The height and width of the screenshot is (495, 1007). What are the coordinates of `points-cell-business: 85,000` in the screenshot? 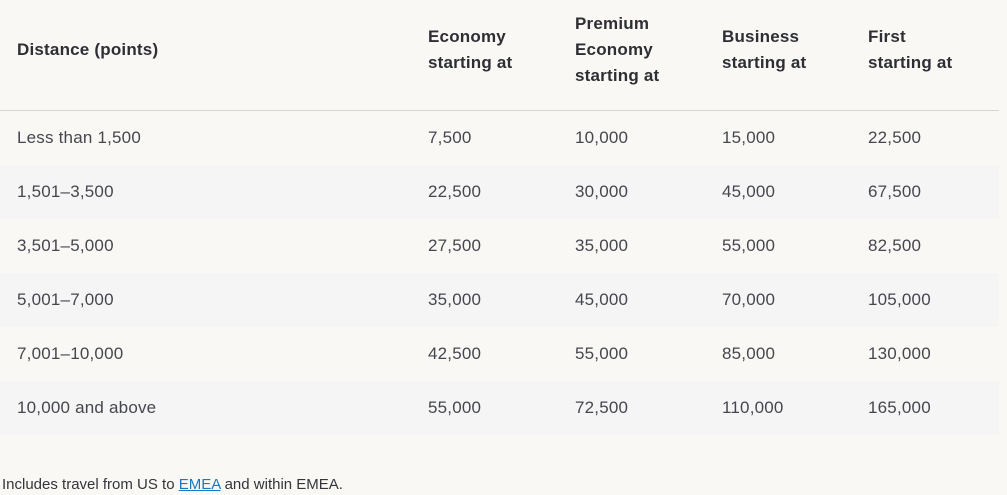 It's located at (749, 353).